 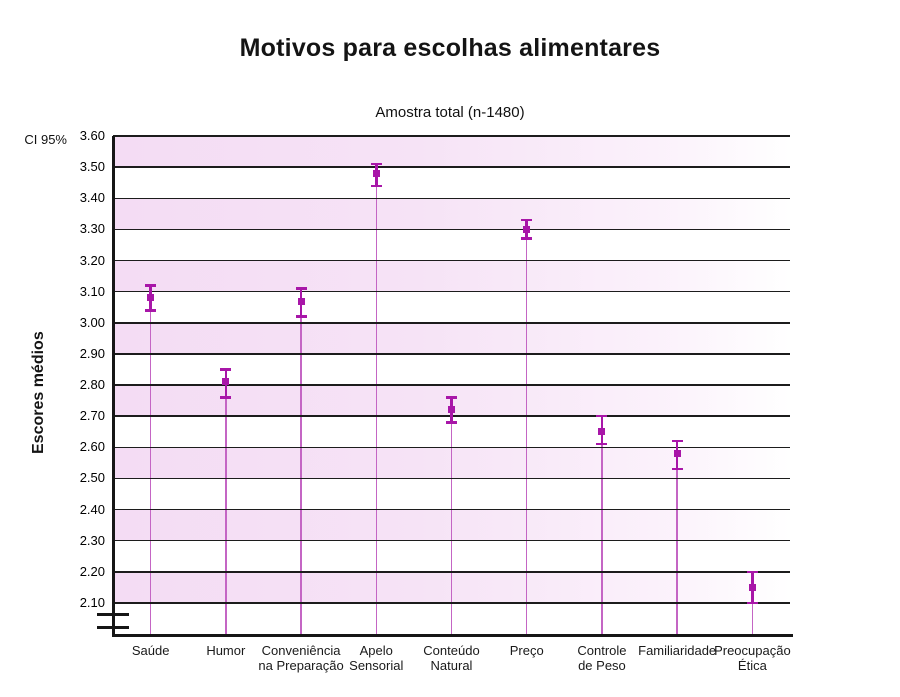 I want to click on y-tick-label: 2.80, so click(x=92, y=385).